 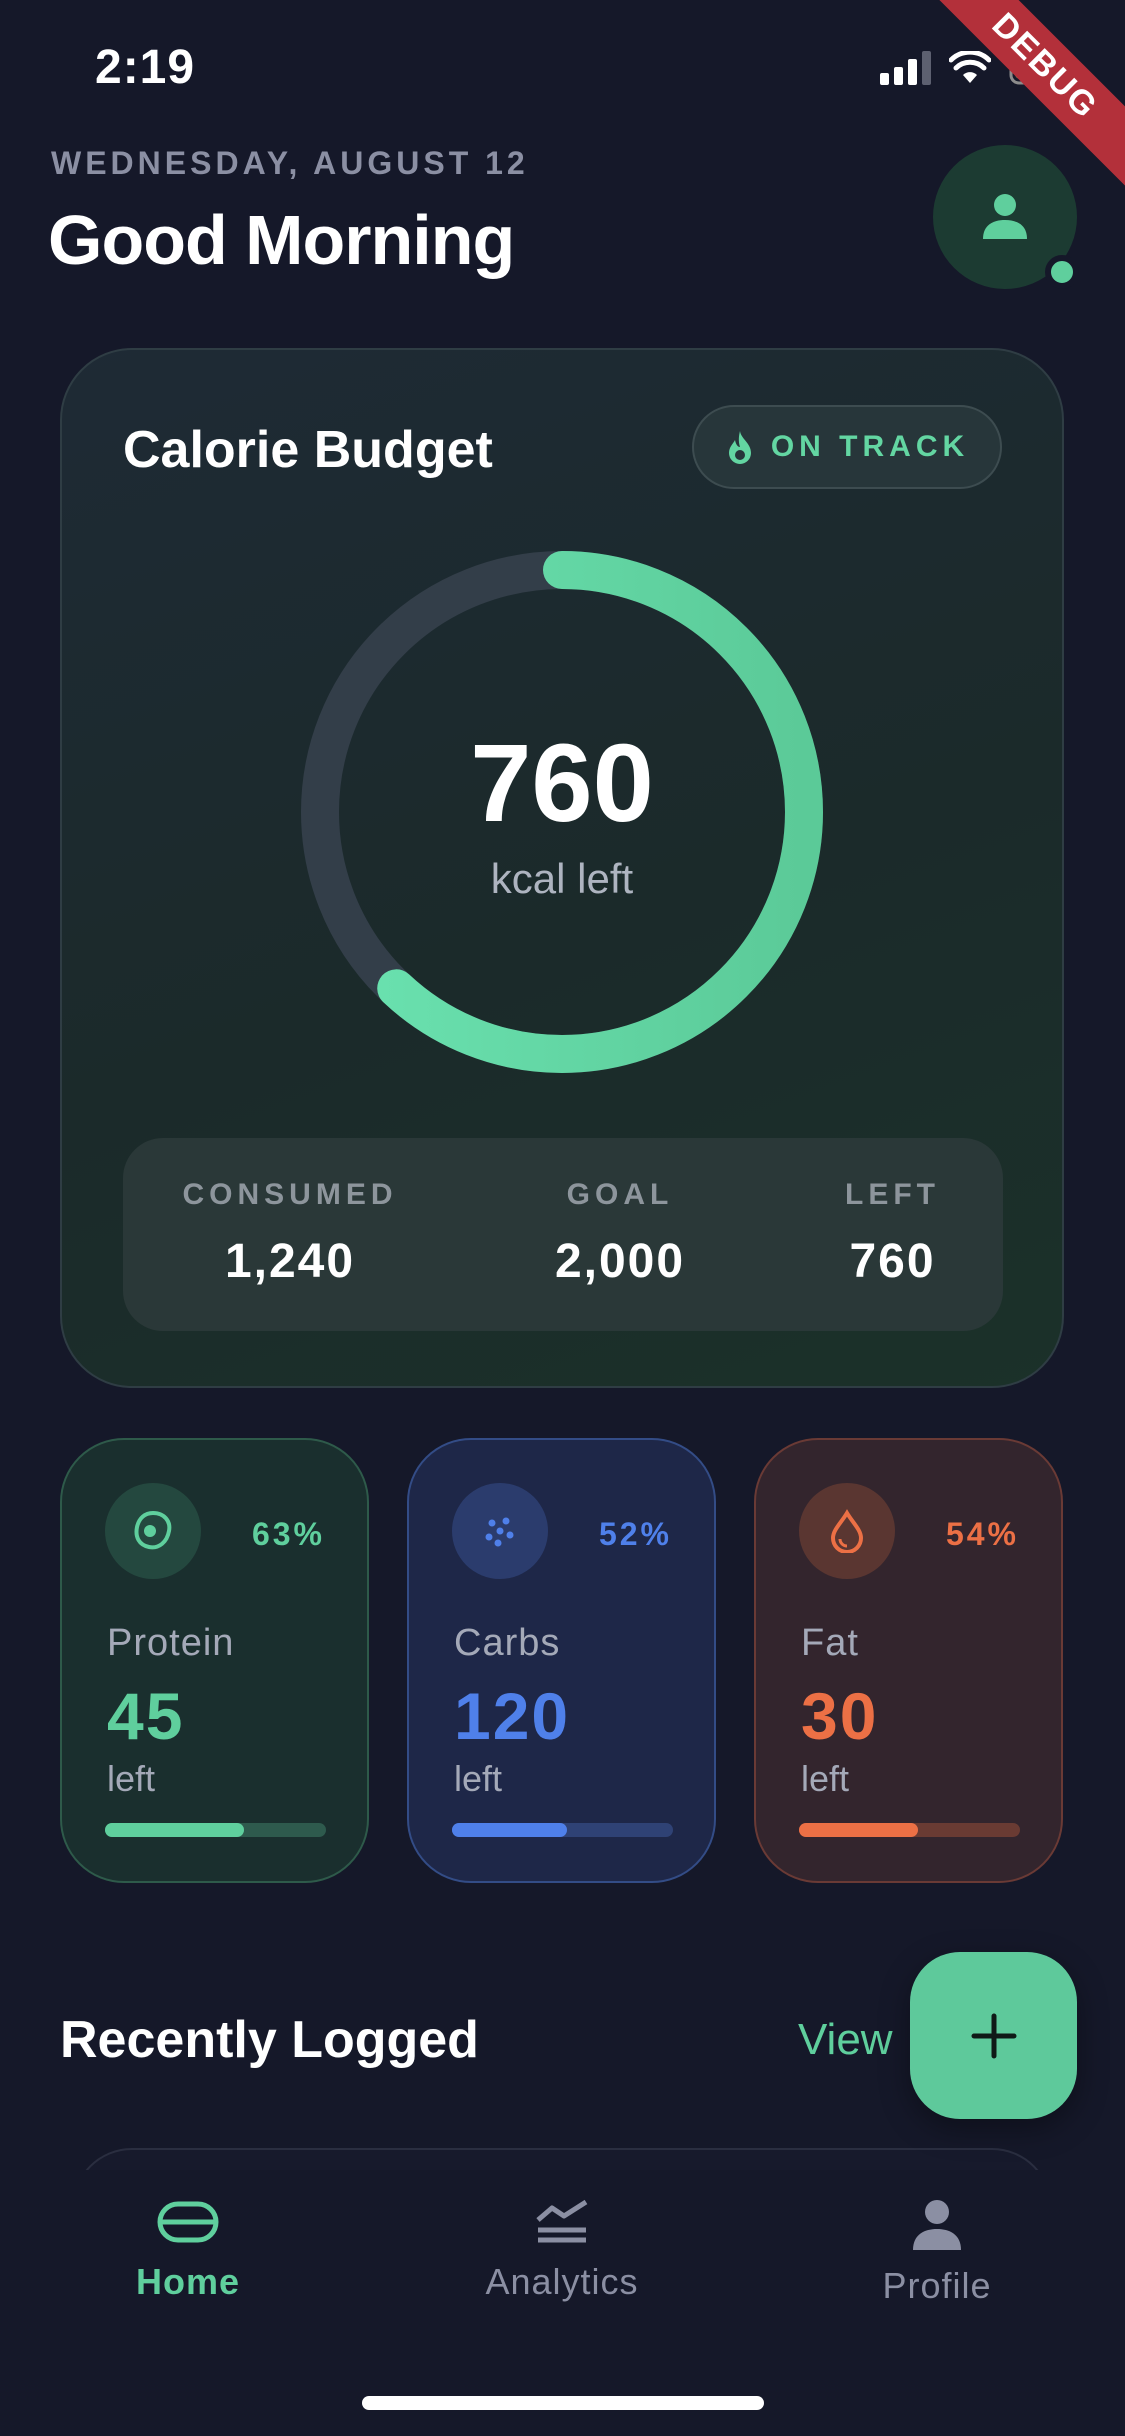 I want to click on view-all-link: View, so click(x=845, y=2039).